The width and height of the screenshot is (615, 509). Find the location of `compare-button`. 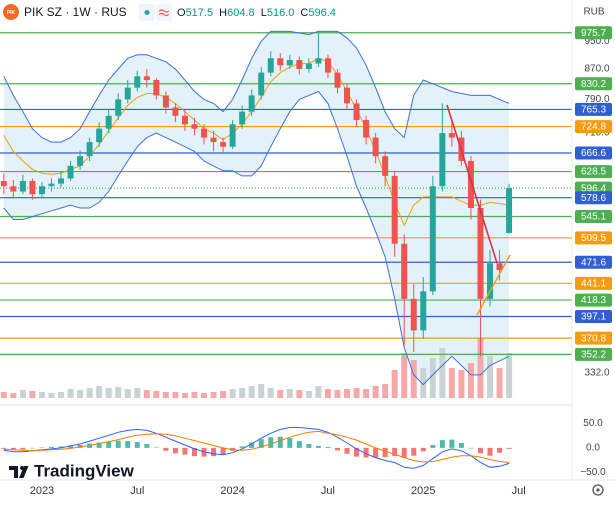

compare-button is located at coordinates (164, 12).